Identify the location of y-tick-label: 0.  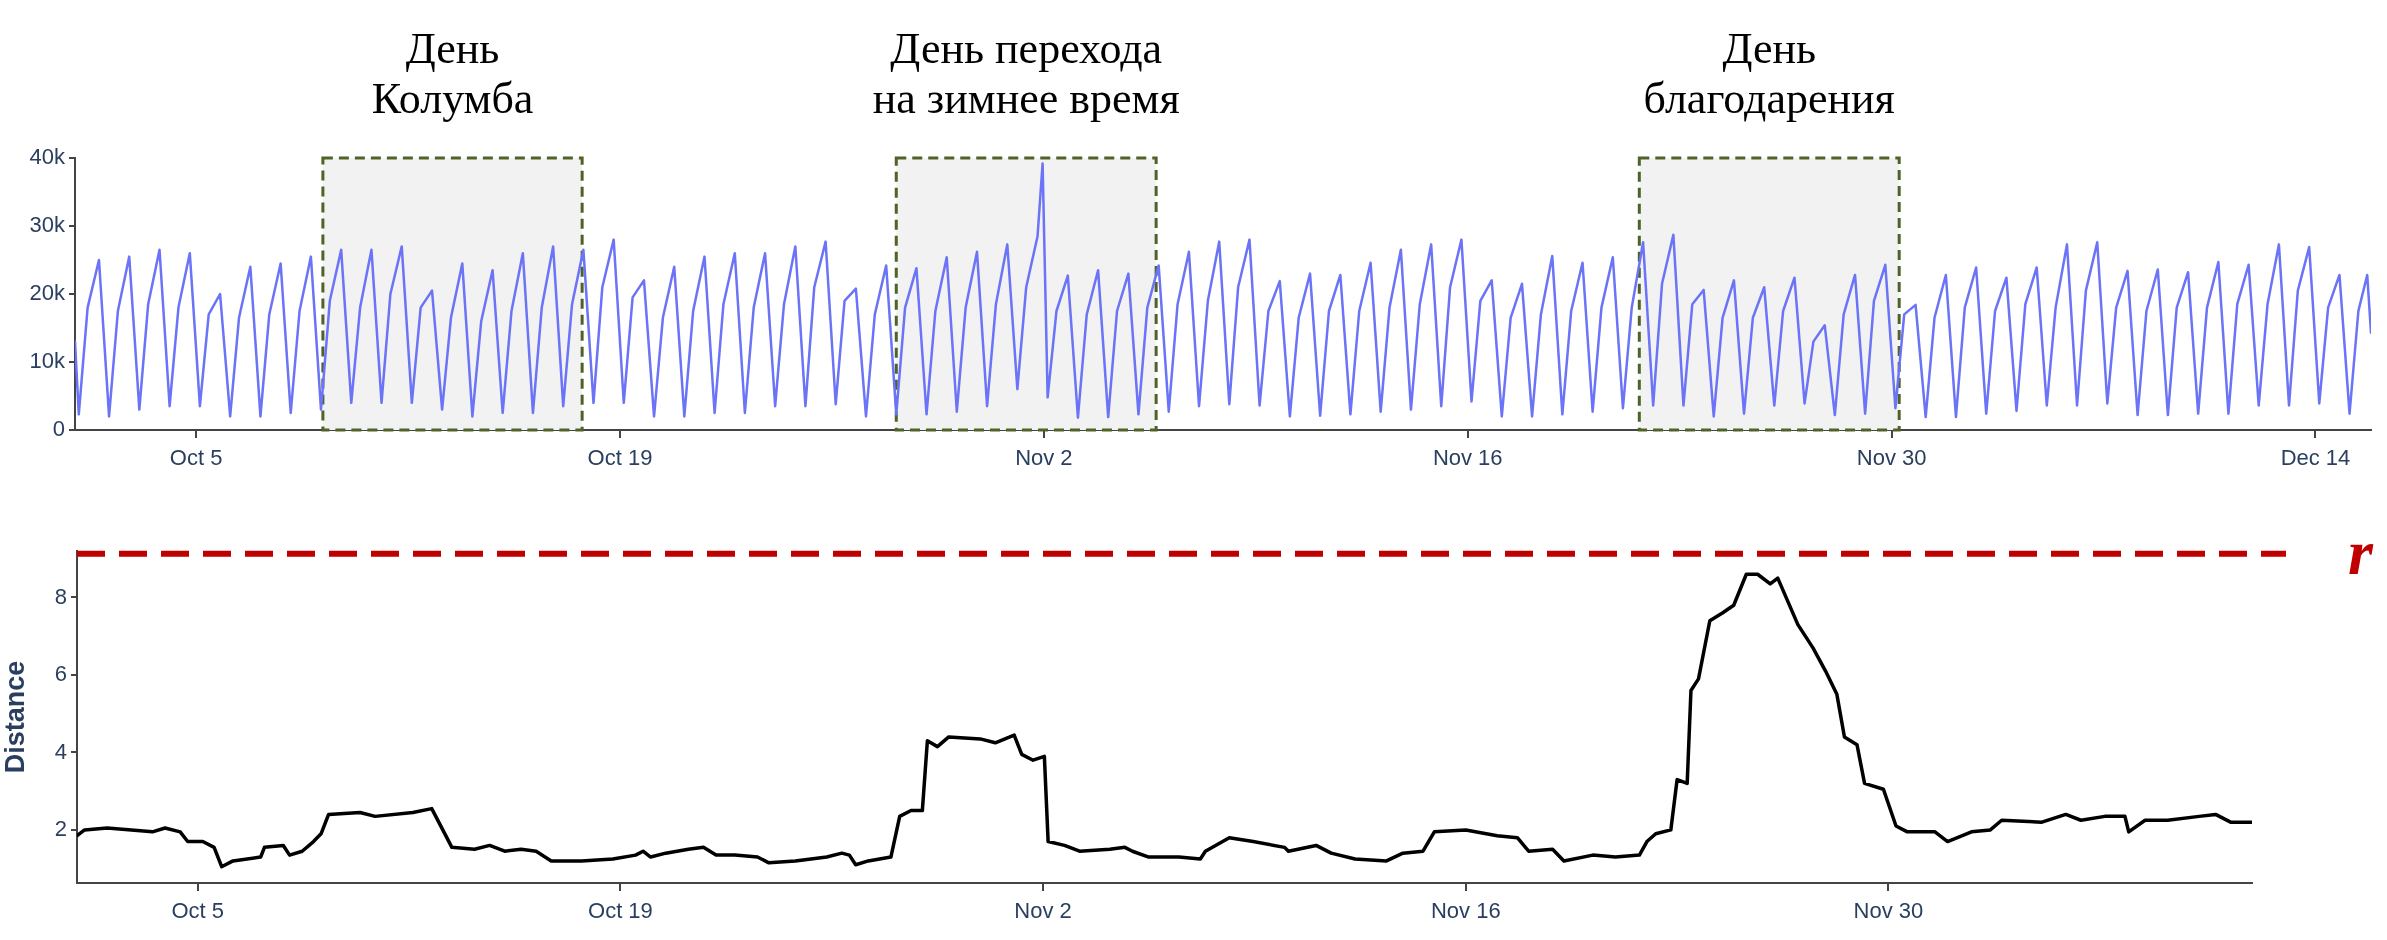
(58, 429).